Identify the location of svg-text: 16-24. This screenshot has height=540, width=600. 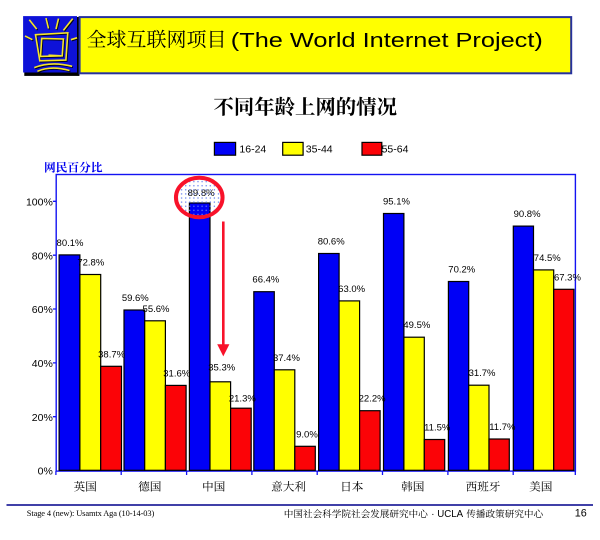
(252, 150).